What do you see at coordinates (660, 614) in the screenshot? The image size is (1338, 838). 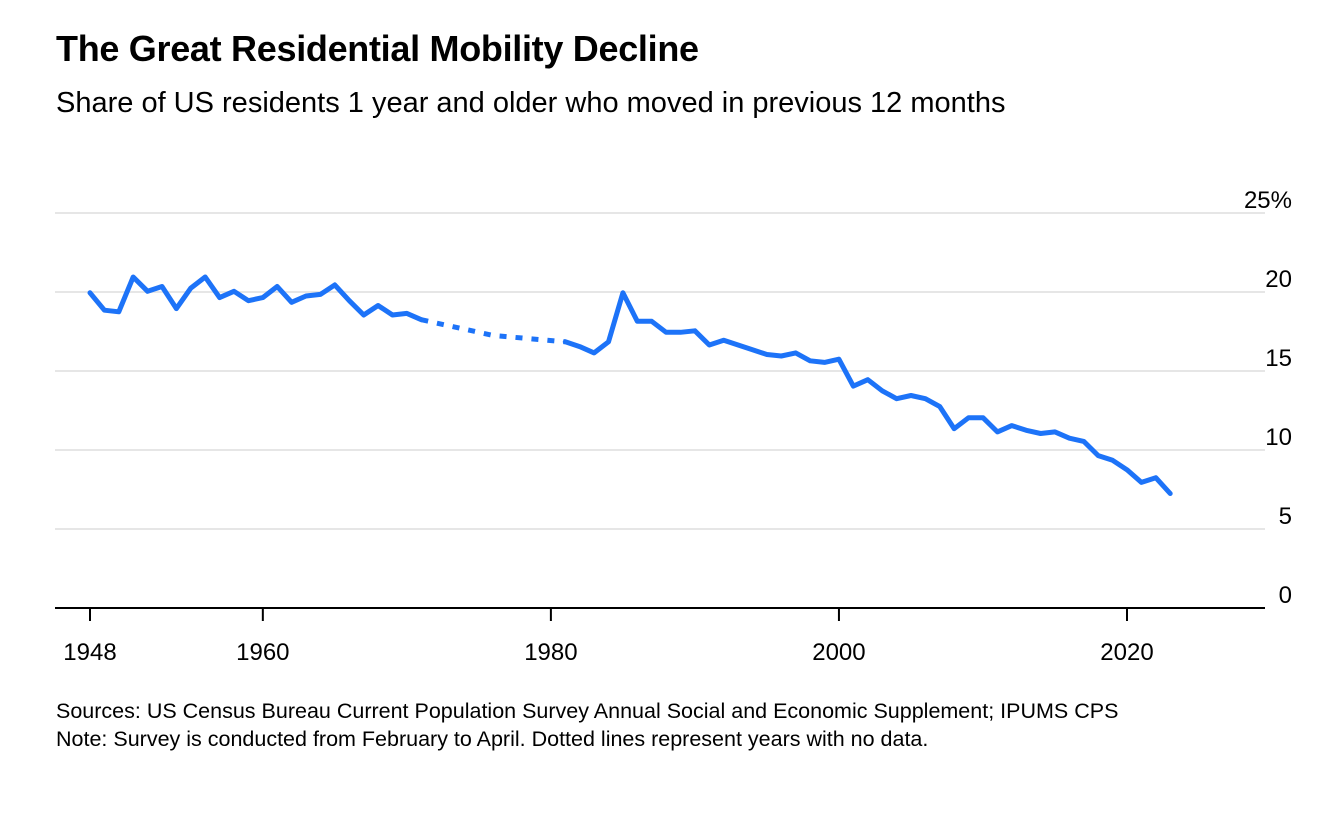 I see `axes` at bounding box center [660, 614].